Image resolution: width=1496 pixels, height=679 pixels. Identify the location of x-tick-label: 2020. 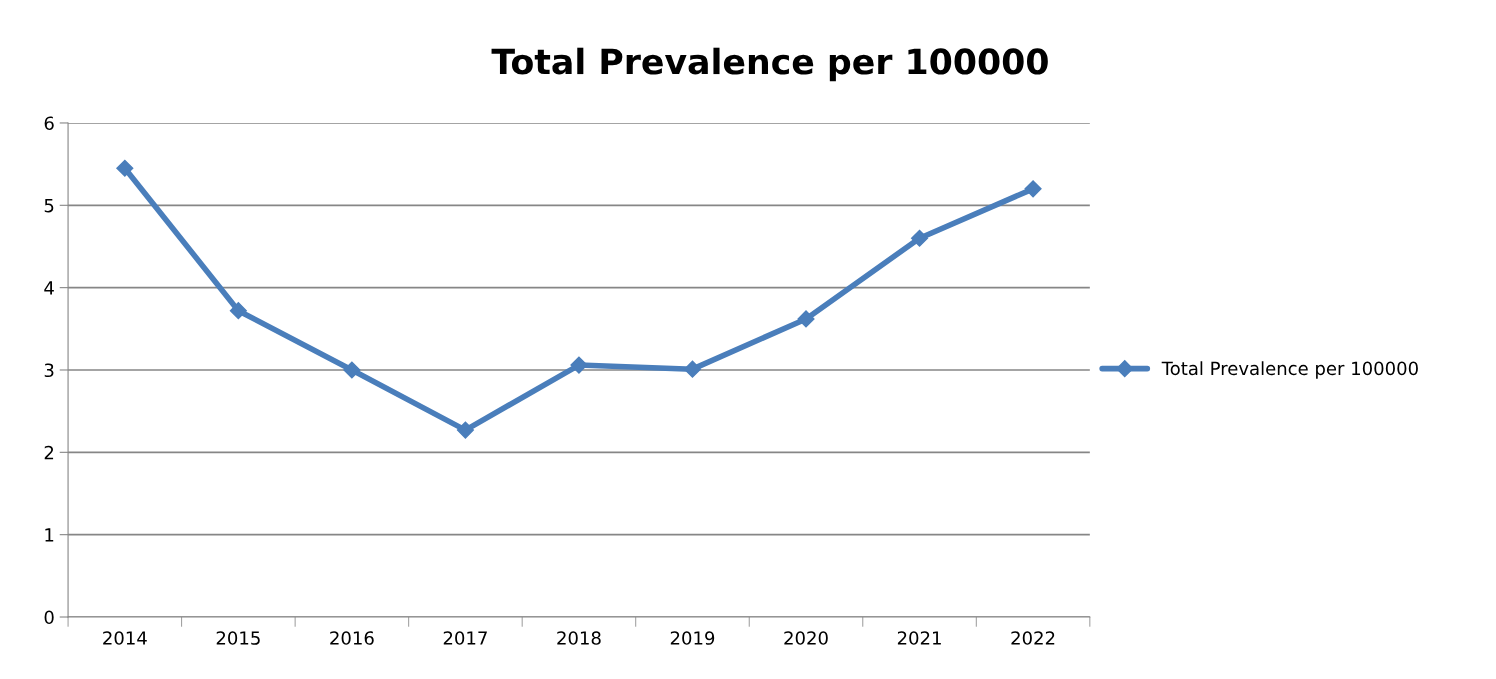
(806, 638).